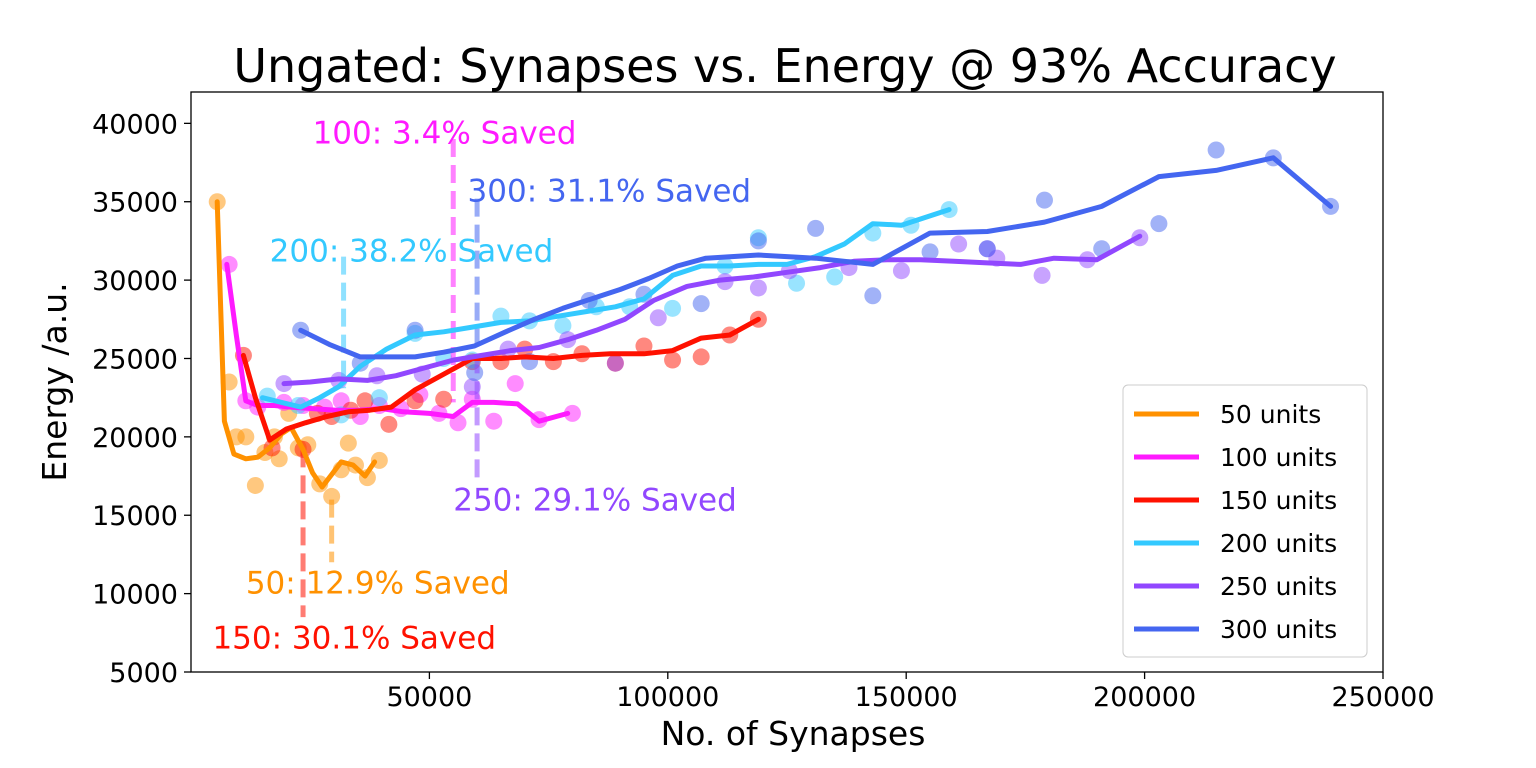 This screenshot has height=768, width=1536. I want to click on annotation-label: 300: 31.1% Saved, so click(610, 192).